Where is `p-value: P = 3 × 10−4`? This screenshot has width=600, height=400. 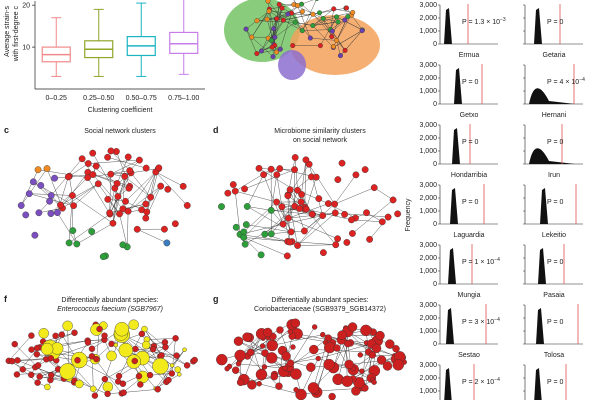
p-value: P = 3 × 10−4 is located at coordinates (481, 321).